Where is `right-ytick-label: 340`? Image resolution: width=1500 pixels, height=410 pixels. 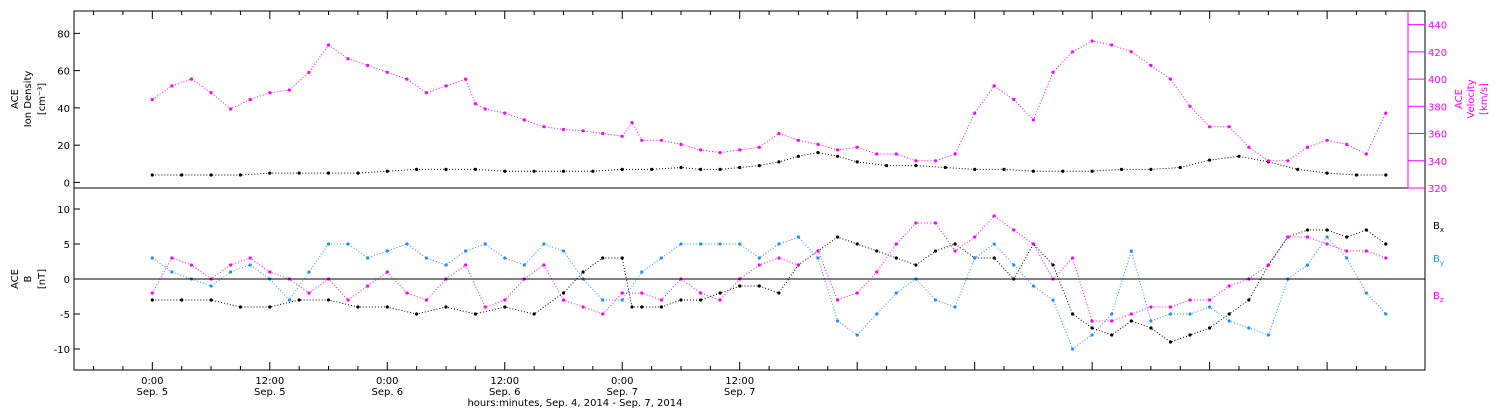
right-ytick-label: 340 is located at coordinates (1437, 162).